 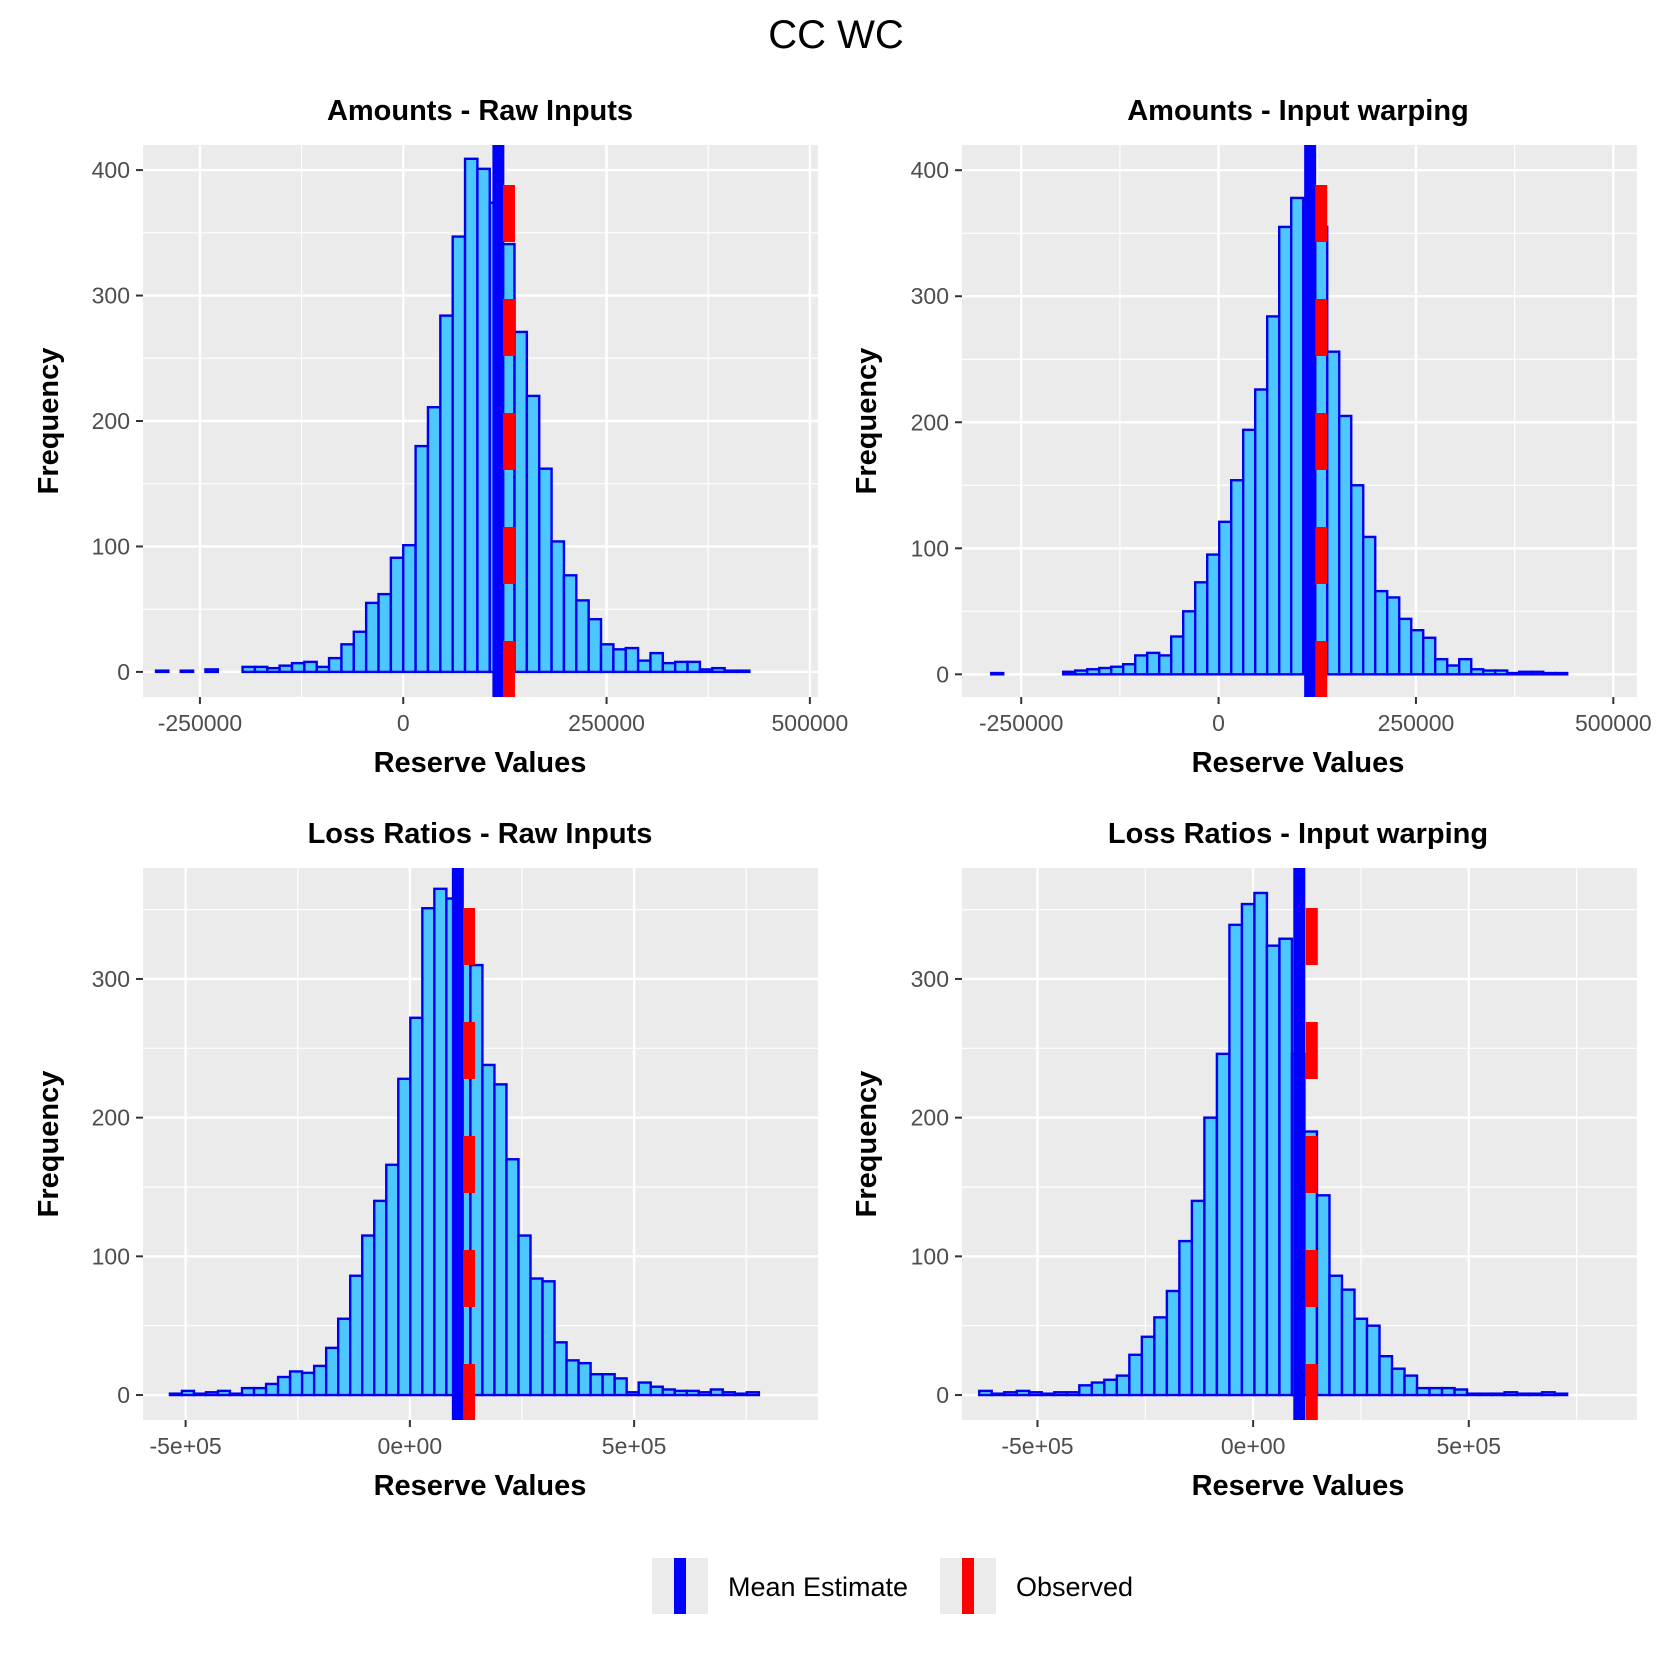 I want to click on panel-title: Loss Ratios - Raw Inputs, so click(x=480, y=834).